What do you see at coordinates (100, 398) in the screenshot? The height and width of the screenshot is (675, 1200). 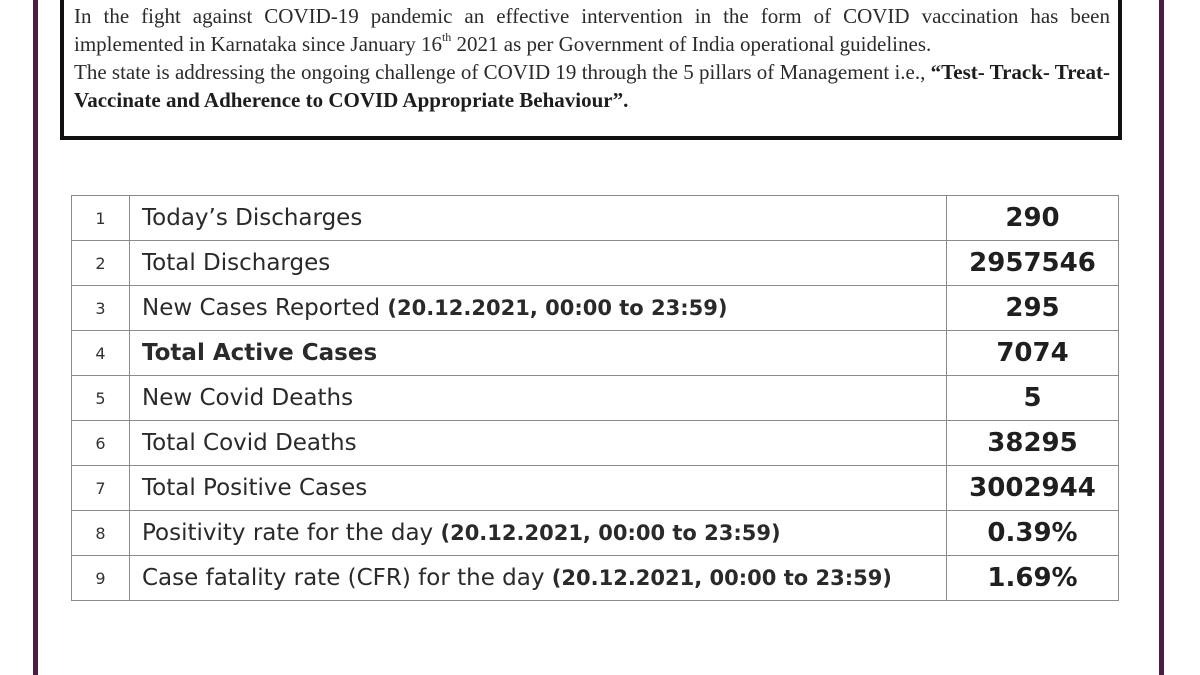 I see `row-number: 5` at bounding box center [100, 398].